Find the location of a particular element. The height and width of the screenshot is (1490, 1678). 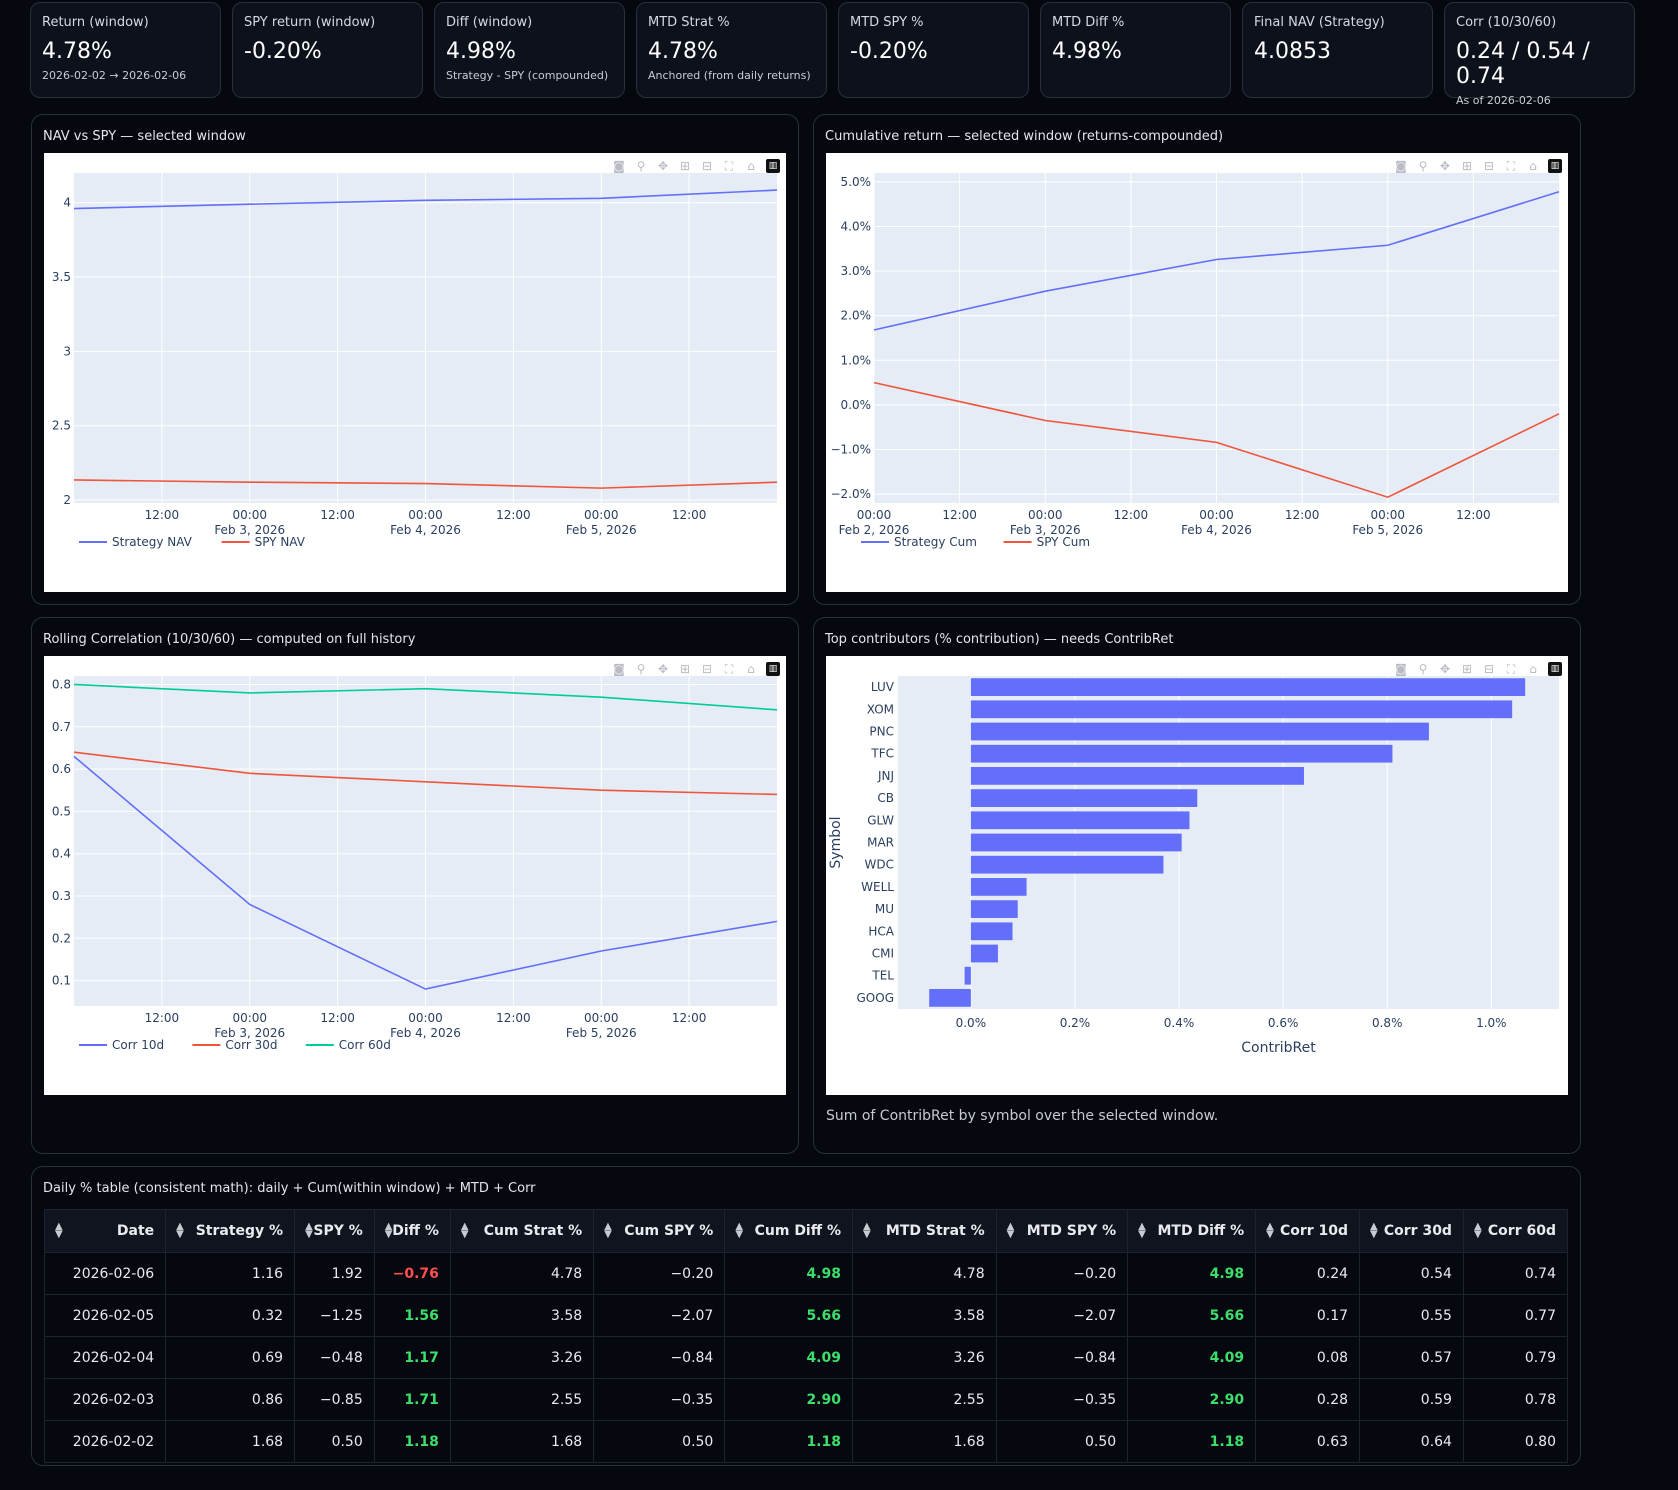

column-header: ▲ ▼ Corr 10d is located at coordinates (1308, 1231).